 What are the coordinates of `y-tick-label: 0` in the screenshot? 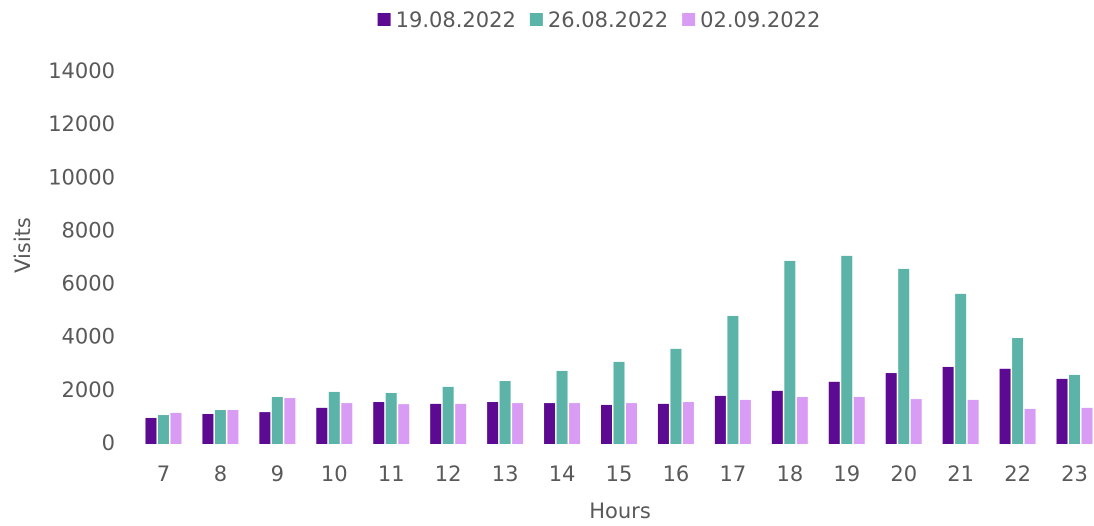 It's located at (108, 443).